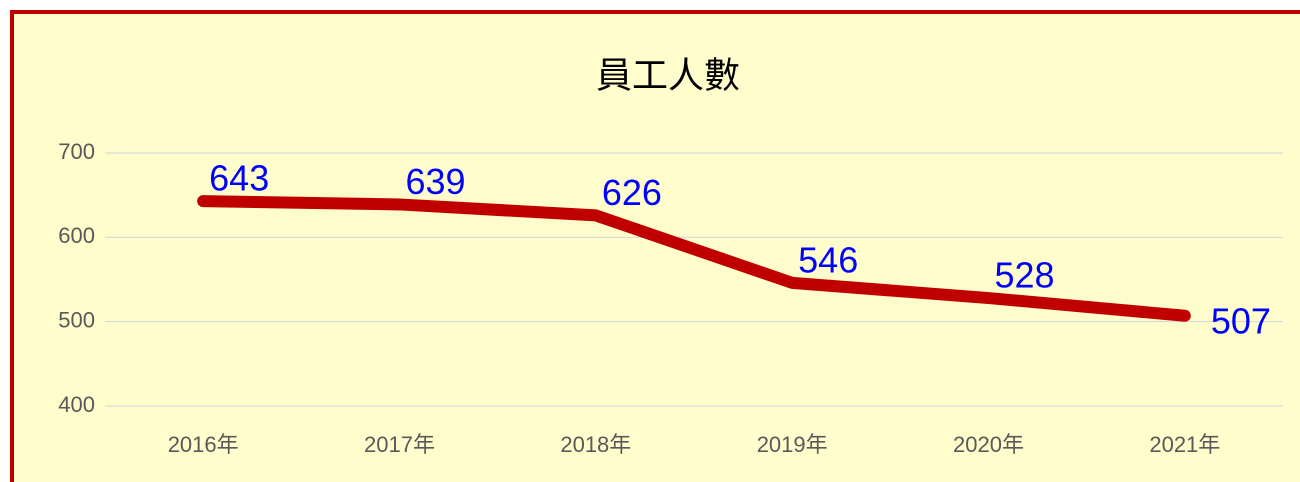 This screenshot has width=1300, height=482. I want to click on y-tick-label: 600, so click(76, 235).